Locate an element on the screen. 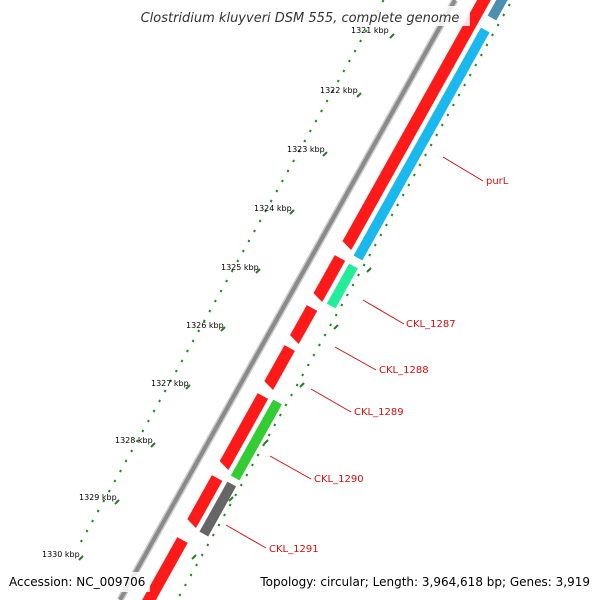  footer-left-backdrop is located at coordinates (77, 582).